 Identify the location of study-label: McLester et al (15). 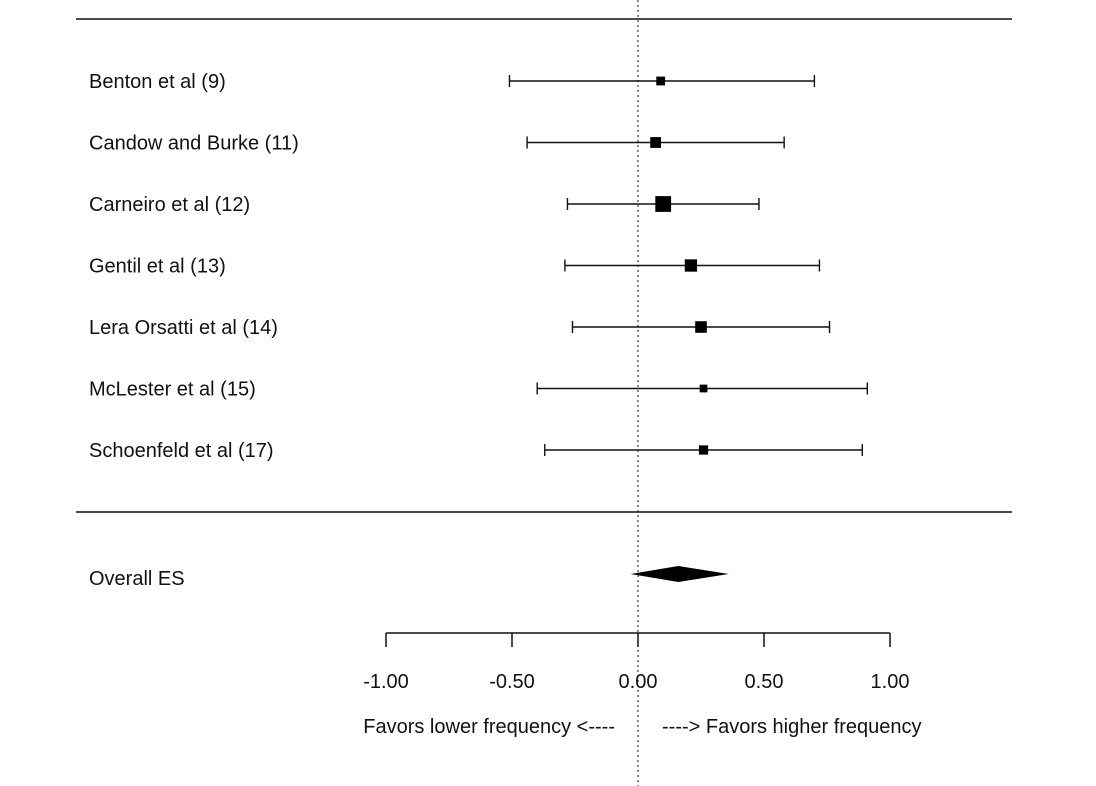
(172, 390).